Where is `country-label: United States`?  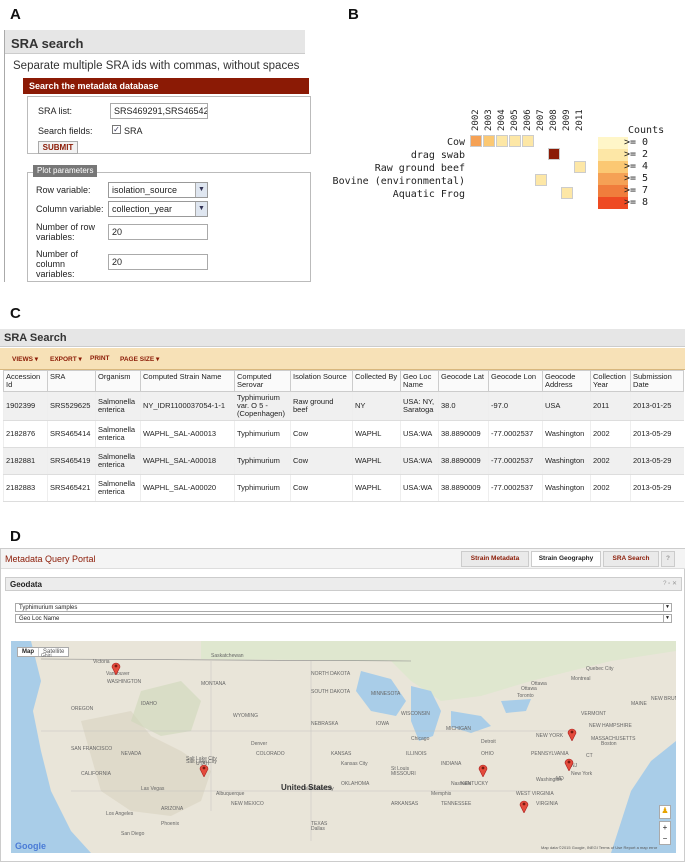 country-label: United States is located at coordinates (307, 787).